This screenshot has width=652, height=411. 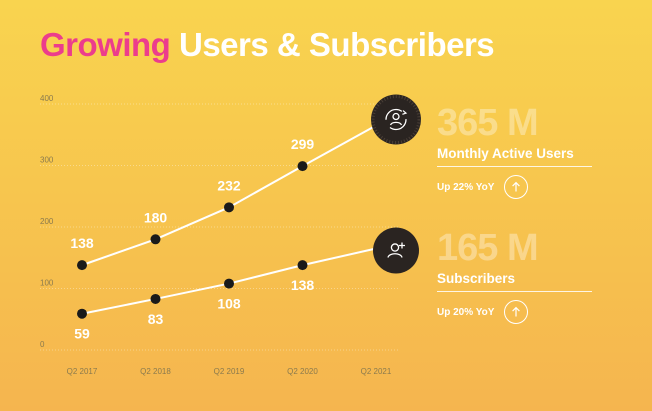 What do you see at coordinates (47, 98) in the screenshot?
I see `y-tick-label: 400` at bounding box center [47, 98].